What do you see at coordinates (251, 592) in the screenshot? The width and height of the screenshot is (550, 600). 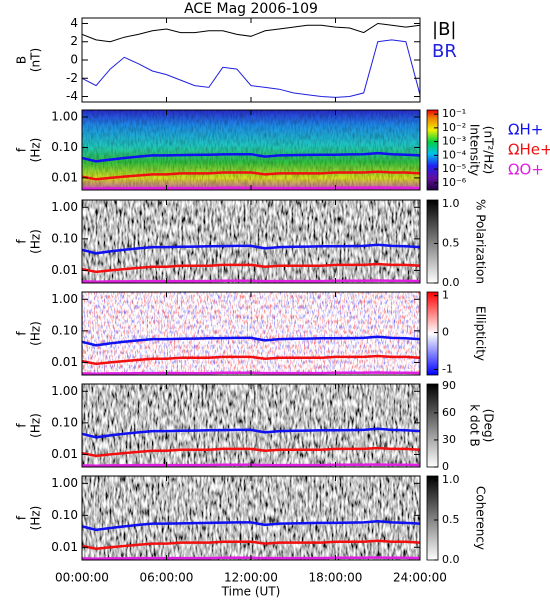 I see `x-axis-label: Time (UT)` at bounding box center [251, 592].